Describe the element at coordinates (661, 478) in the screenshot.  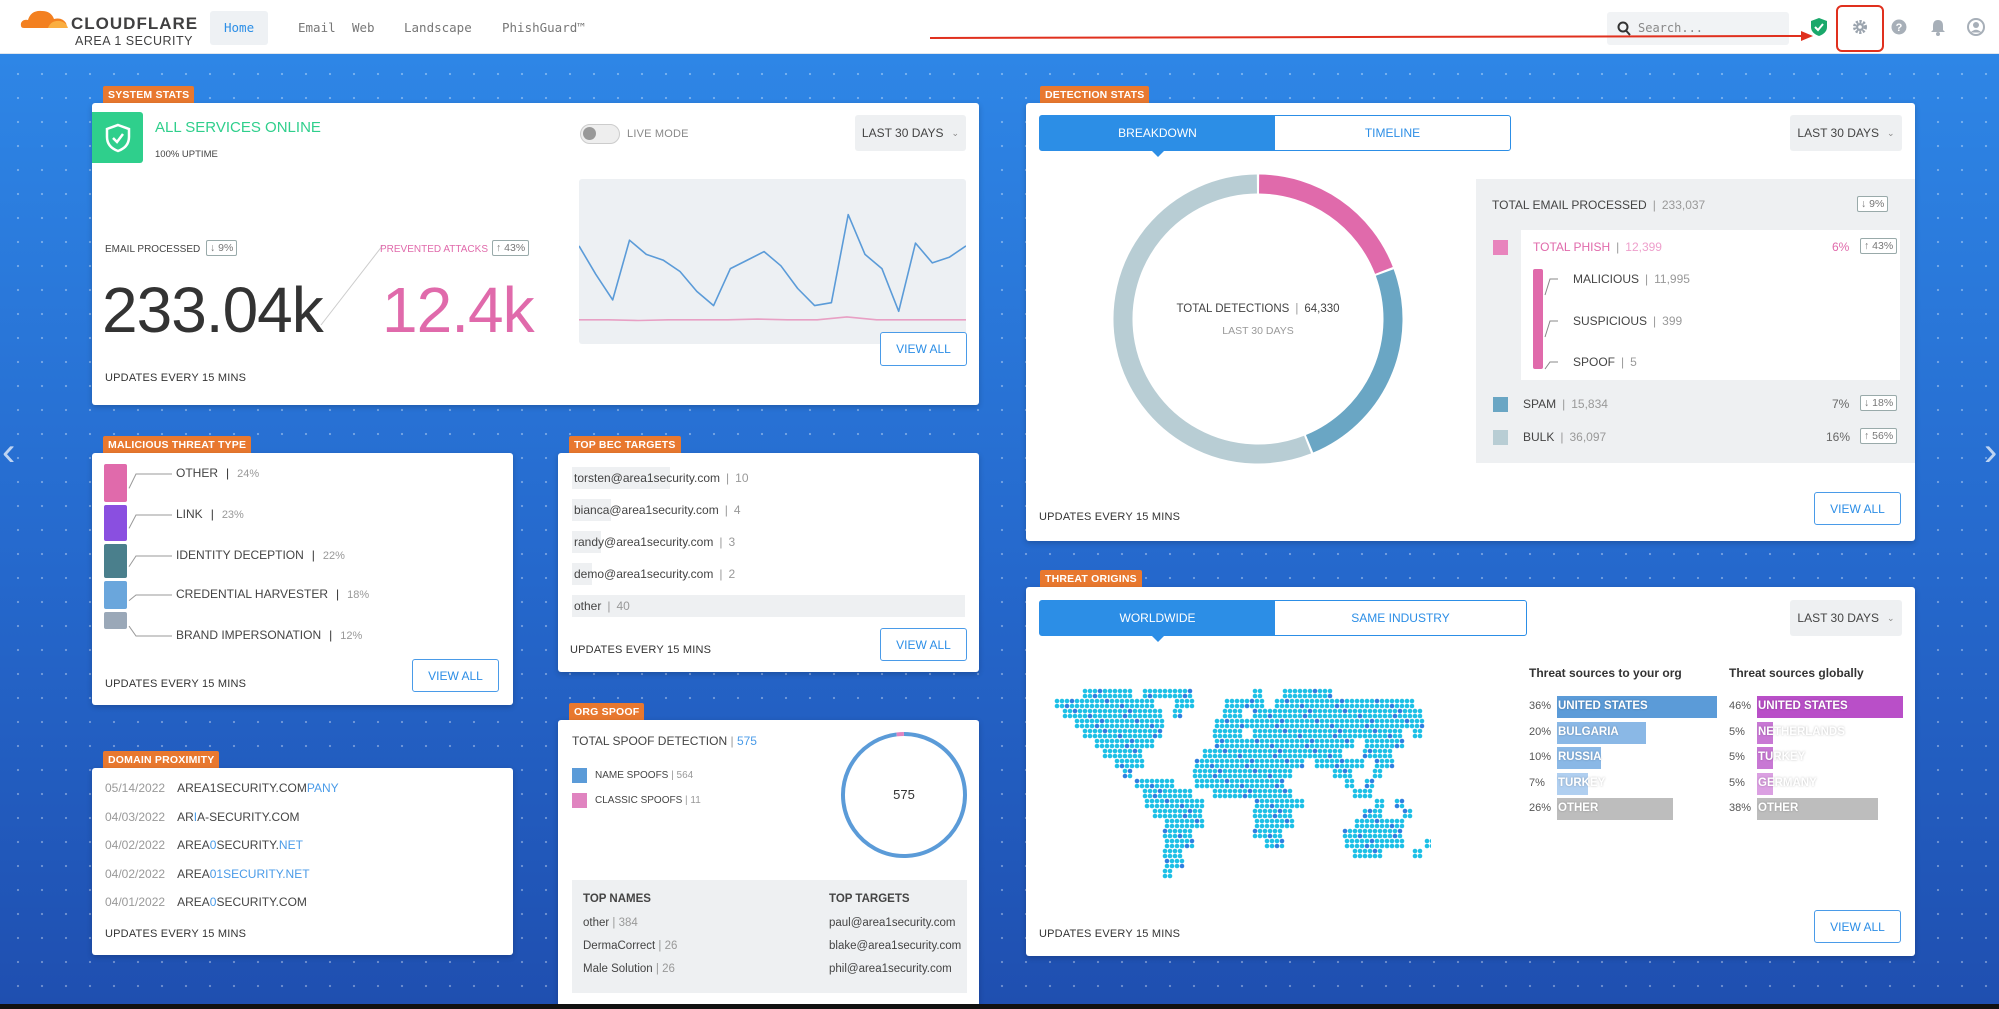
I see `bec-target-row: torsten@area1security.com | 10` at that location.